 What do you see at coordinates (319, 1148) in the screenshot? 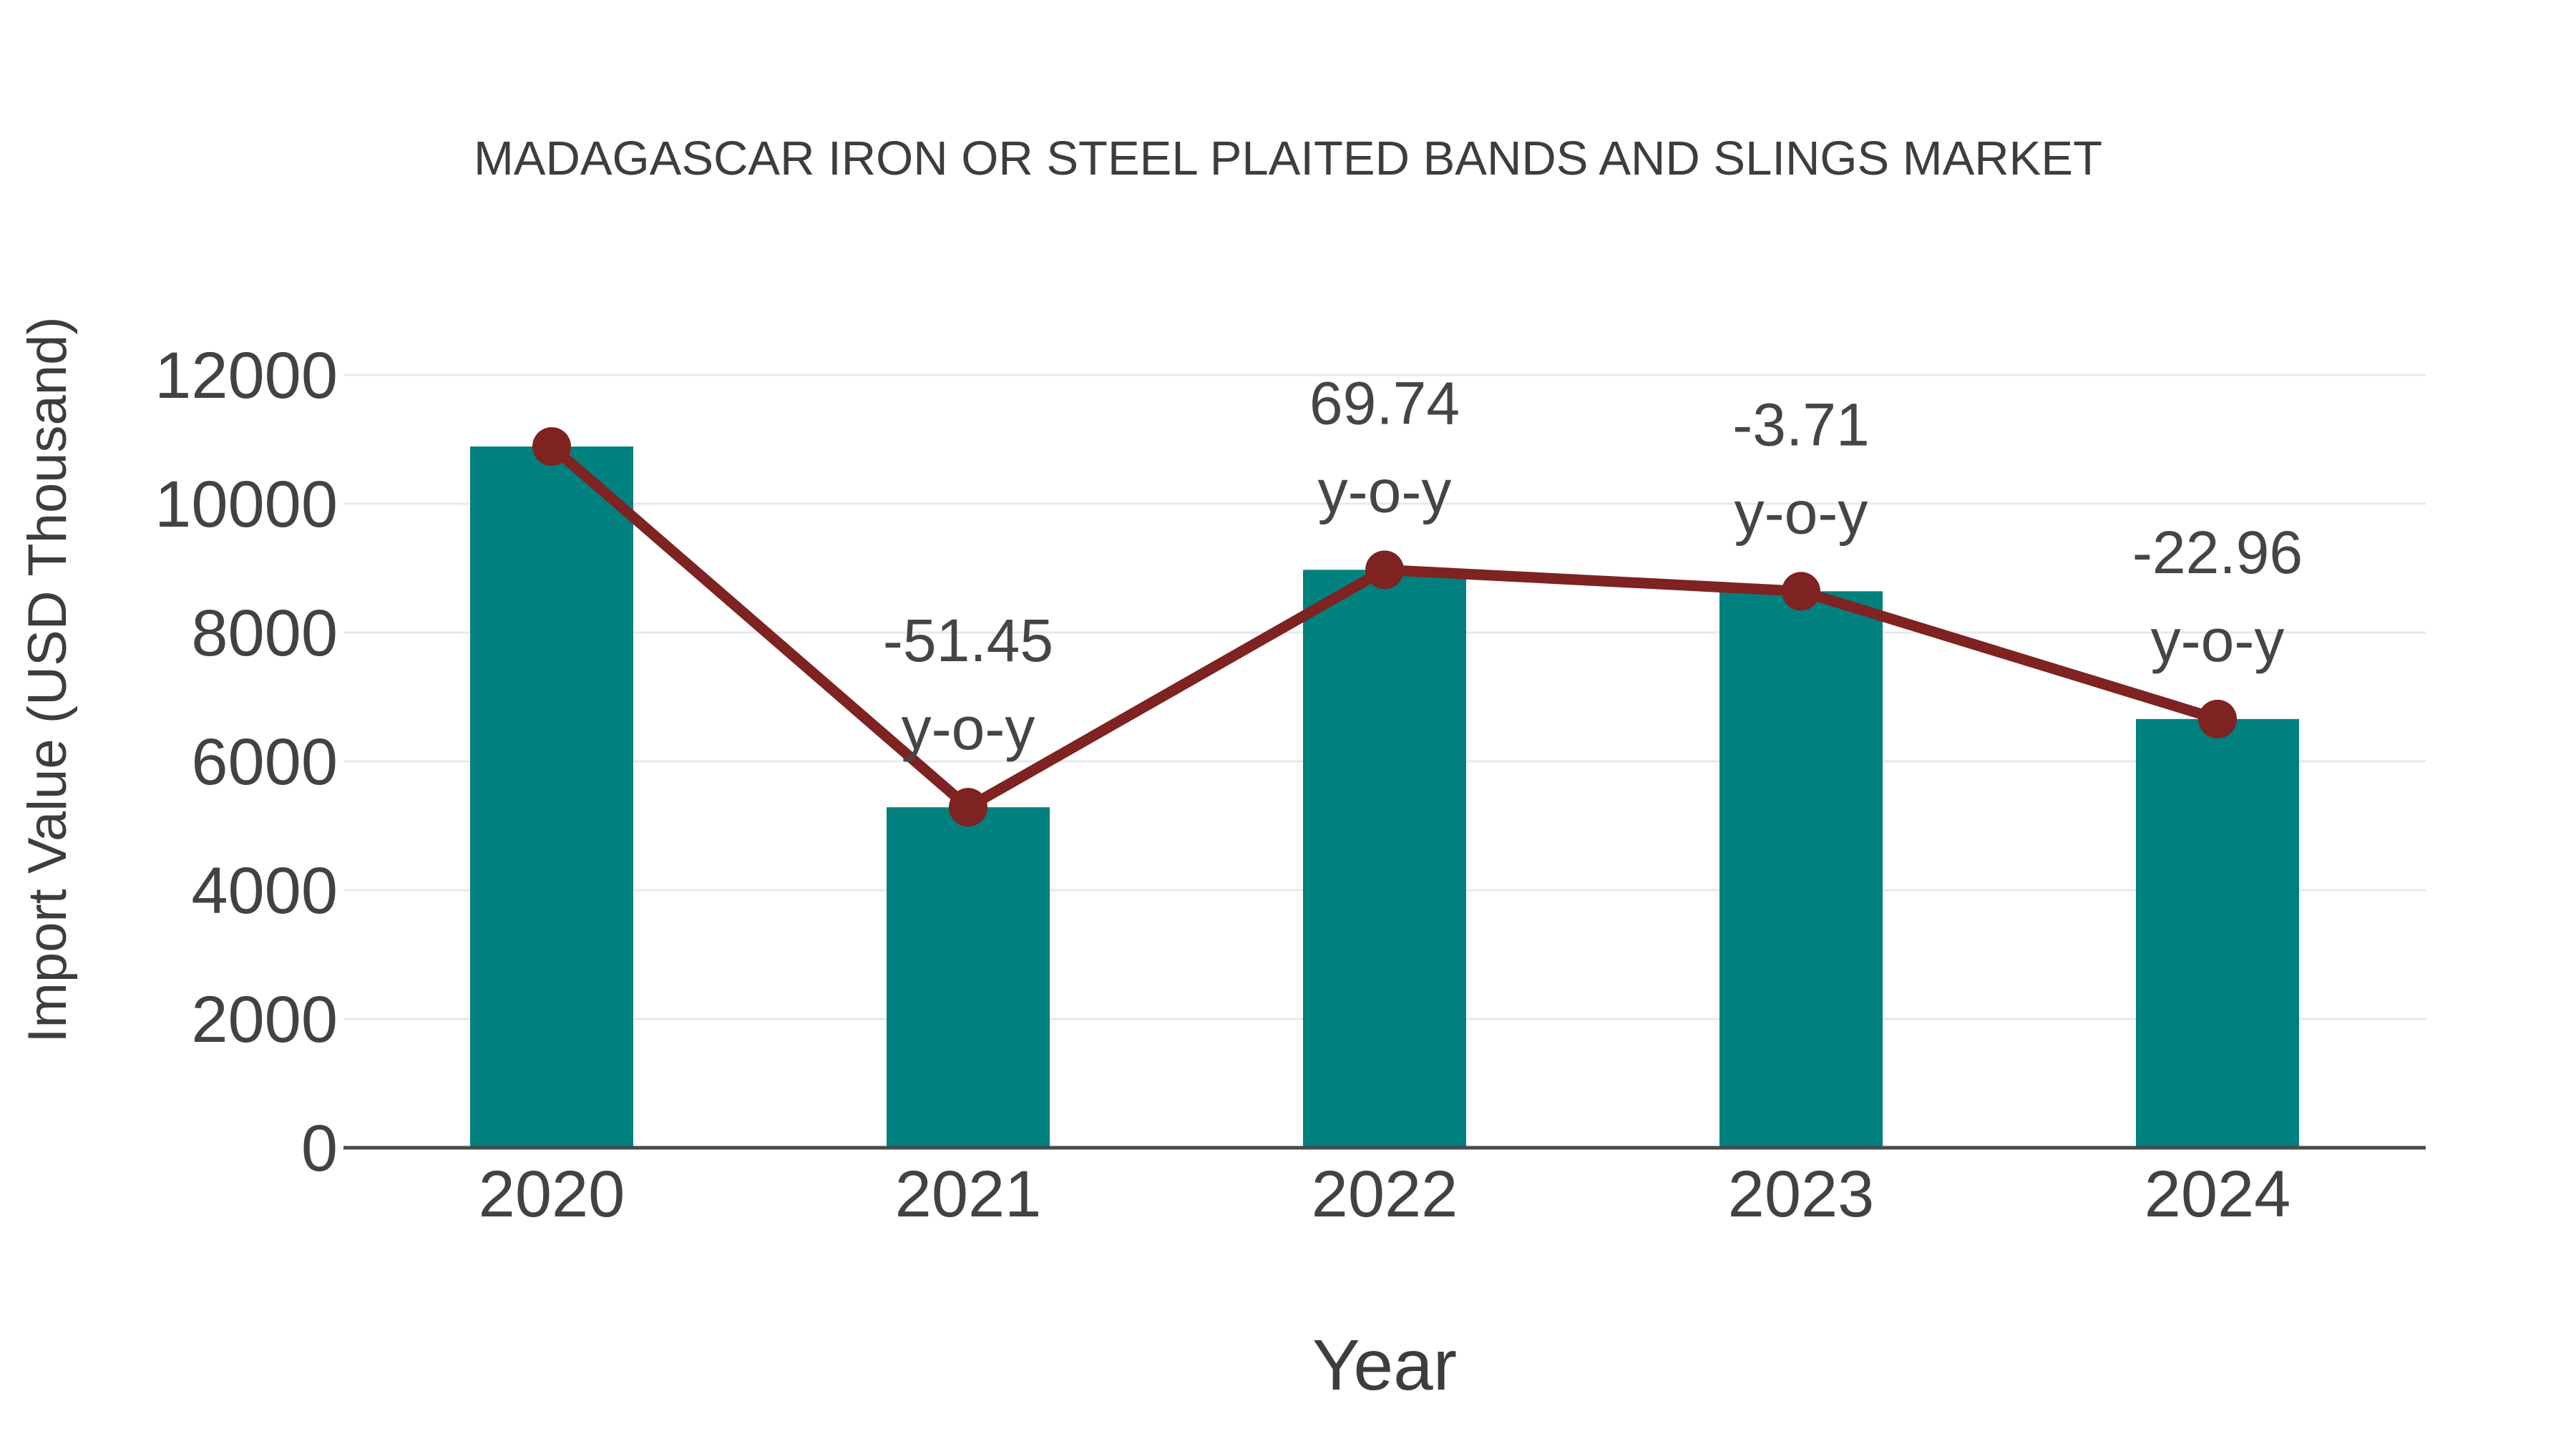
I see `y-tick-label-0: 0` at bounding box center [319, 1148].